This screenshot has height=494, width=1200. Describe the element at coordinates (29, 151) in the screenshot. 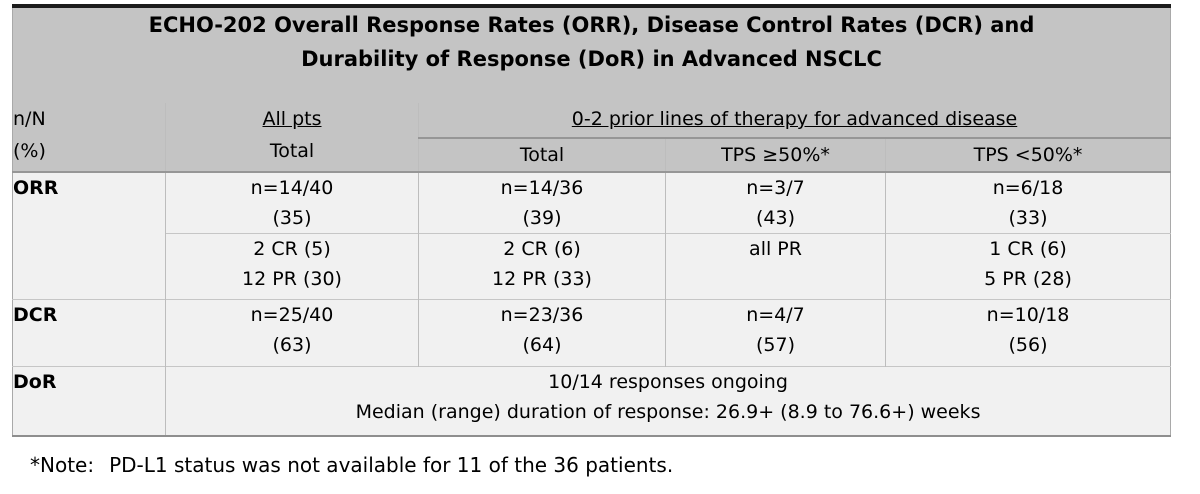

I see `header-stat-line2: (%)` at that location.